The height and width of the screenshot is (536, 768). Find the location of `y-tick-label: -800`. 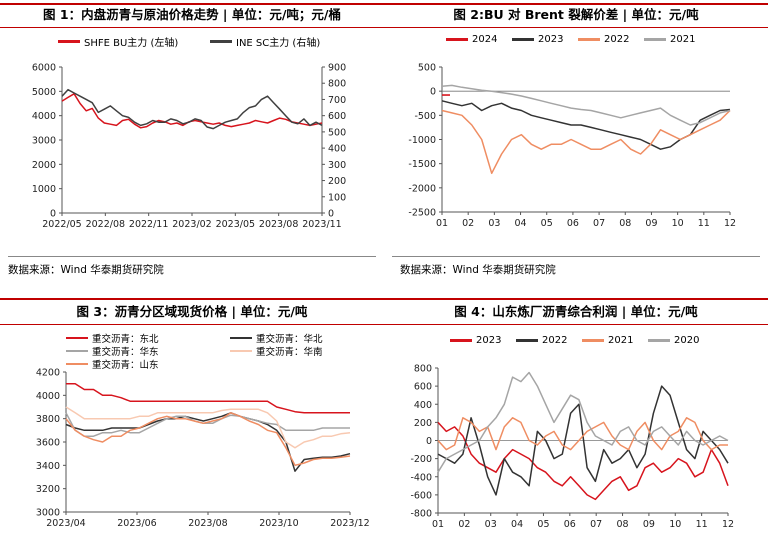

y-tick-label: -800 is located at coordinates (421, 514).